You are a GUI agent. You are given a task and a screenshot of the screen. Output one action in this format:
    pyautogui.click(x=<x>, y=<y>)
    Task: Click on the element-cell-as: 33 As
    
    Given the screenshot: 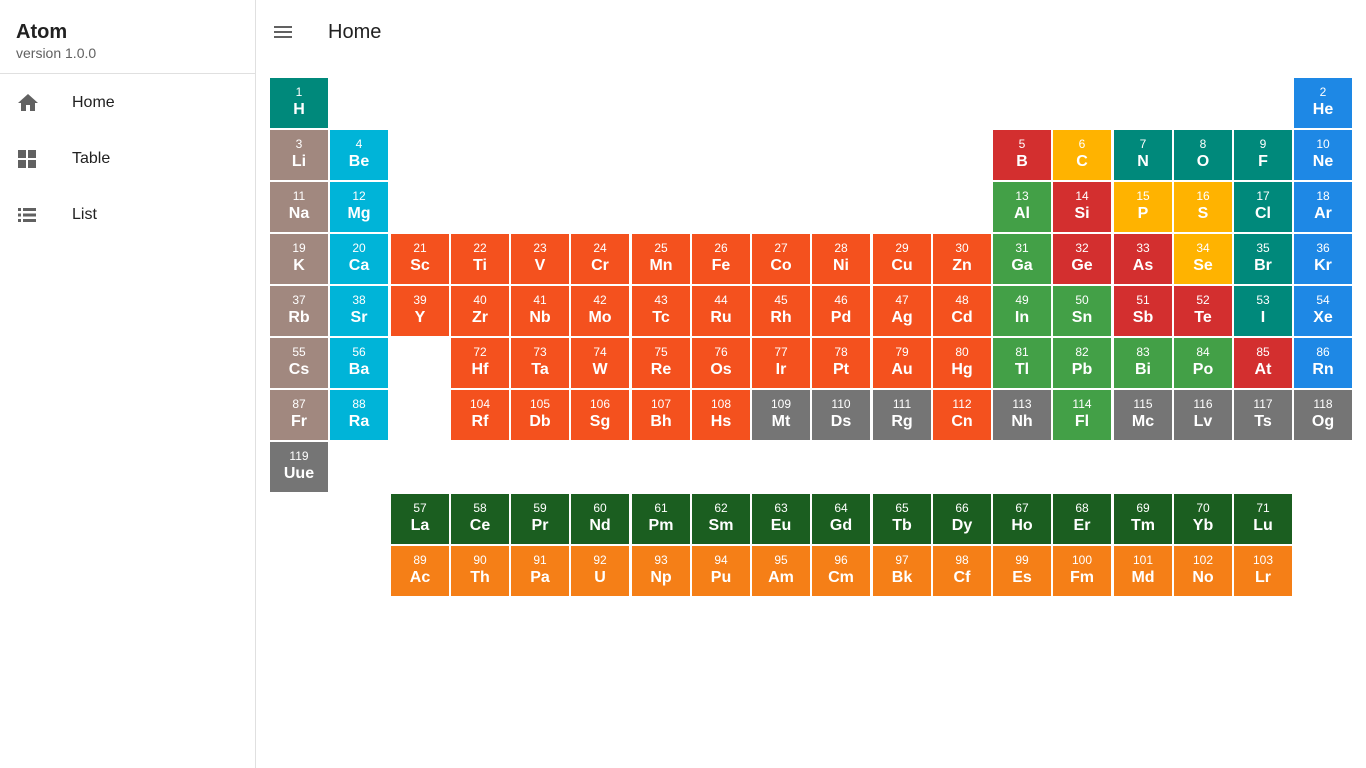 What is the action you would take?
    pyautogui.click(x=1143, y=259)
    